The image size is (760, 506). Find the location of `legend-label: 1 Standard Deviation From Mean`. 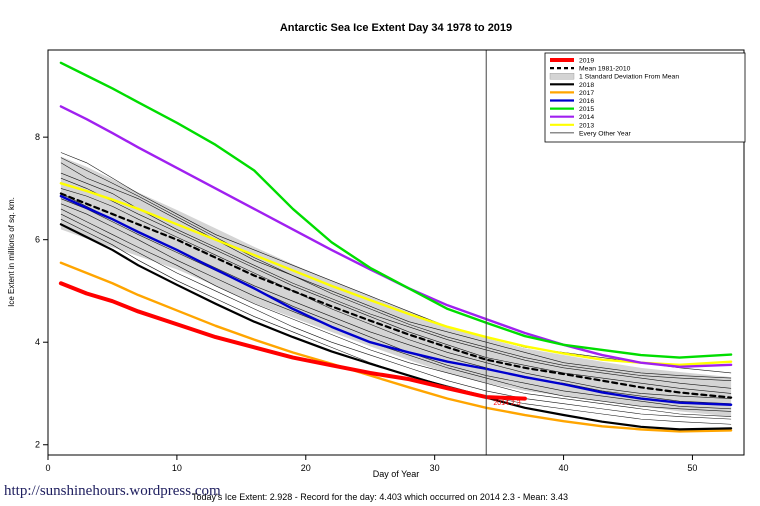

legend-label: 1 Standard Deviation From Mean is located at coordinates (629, 77).